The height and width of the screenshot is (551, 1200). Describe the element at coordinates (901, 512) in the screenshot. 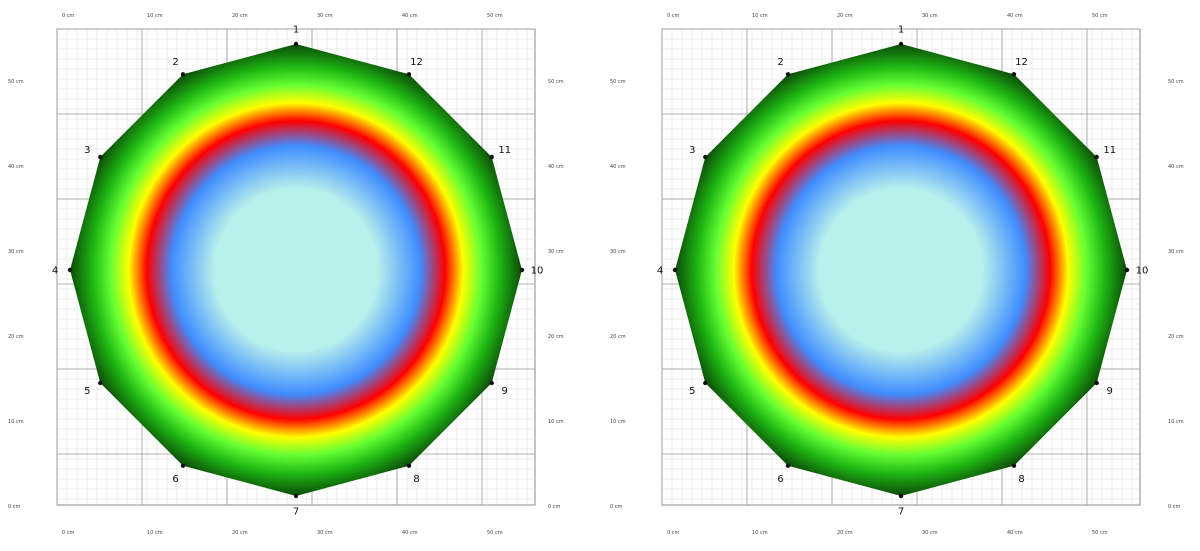

I see `electrode-label-7: 7` at that location.